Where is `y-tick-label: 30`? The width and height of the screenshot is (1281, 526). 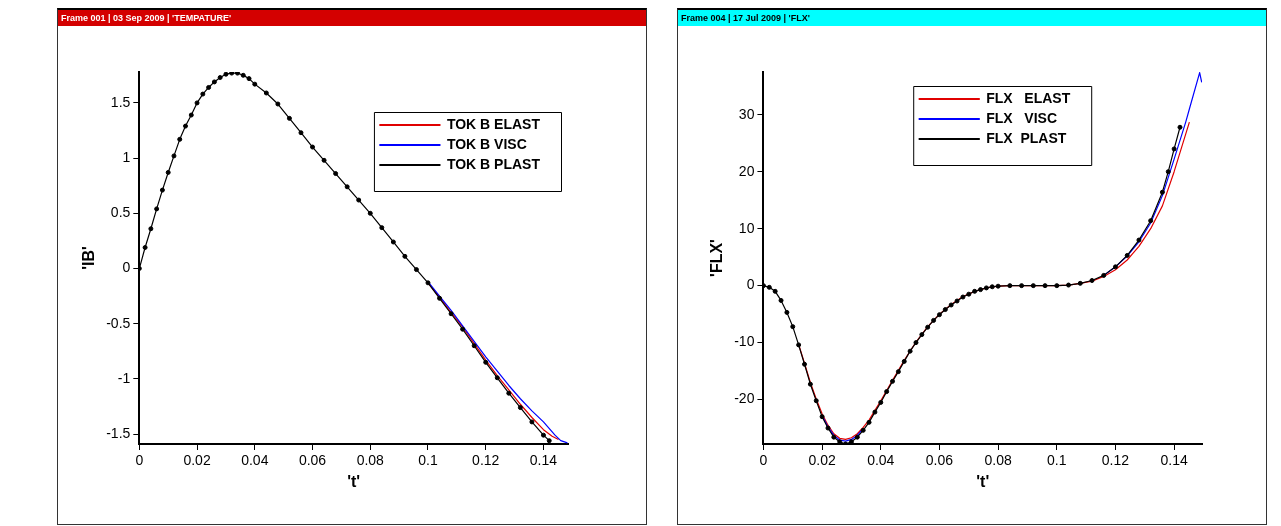 y-tick-label: 30 is located at coordinates (746, 113).